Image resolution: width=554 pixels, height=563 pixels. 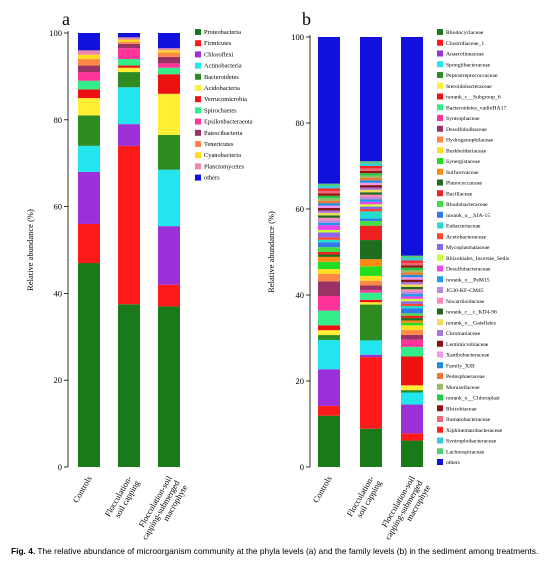 What do you see at coordinates (440, 268) in the screenshot?
I see `legend-swatch-desulfobacteraceae` at bounding box center [440, 268].